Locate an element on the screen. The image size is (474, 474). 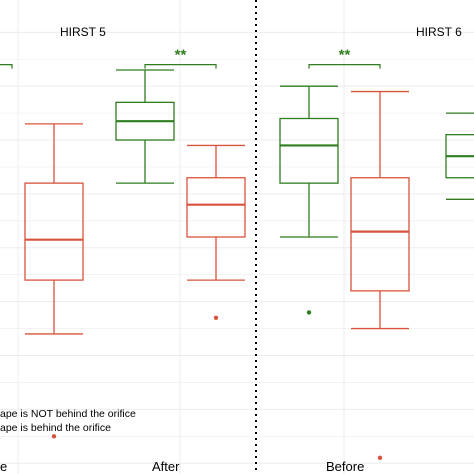
legend-label-not-behind: ape is NOT behind the orifice is located at coordinates (68, 414).